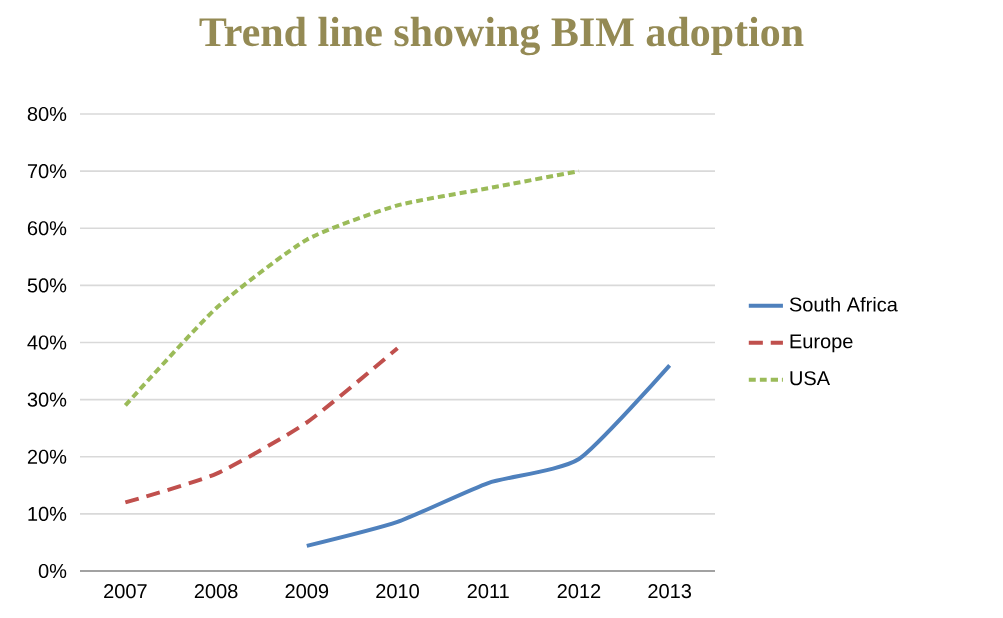  I want to click on y-tick-label: 10%, so click(47, 513).